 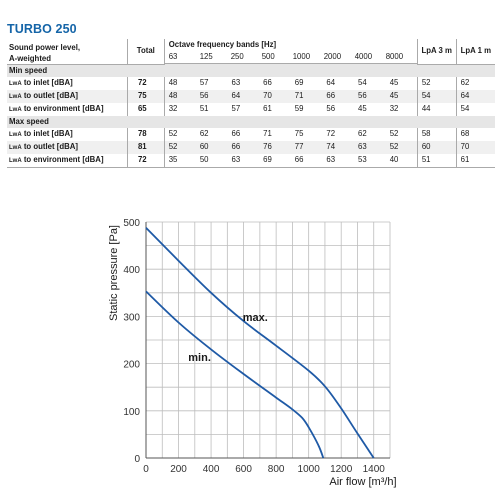 What do you see at coordinates (146, 469) in the screenshot?
I see `x-tick-label: 0` at bounding box center [146, 469].